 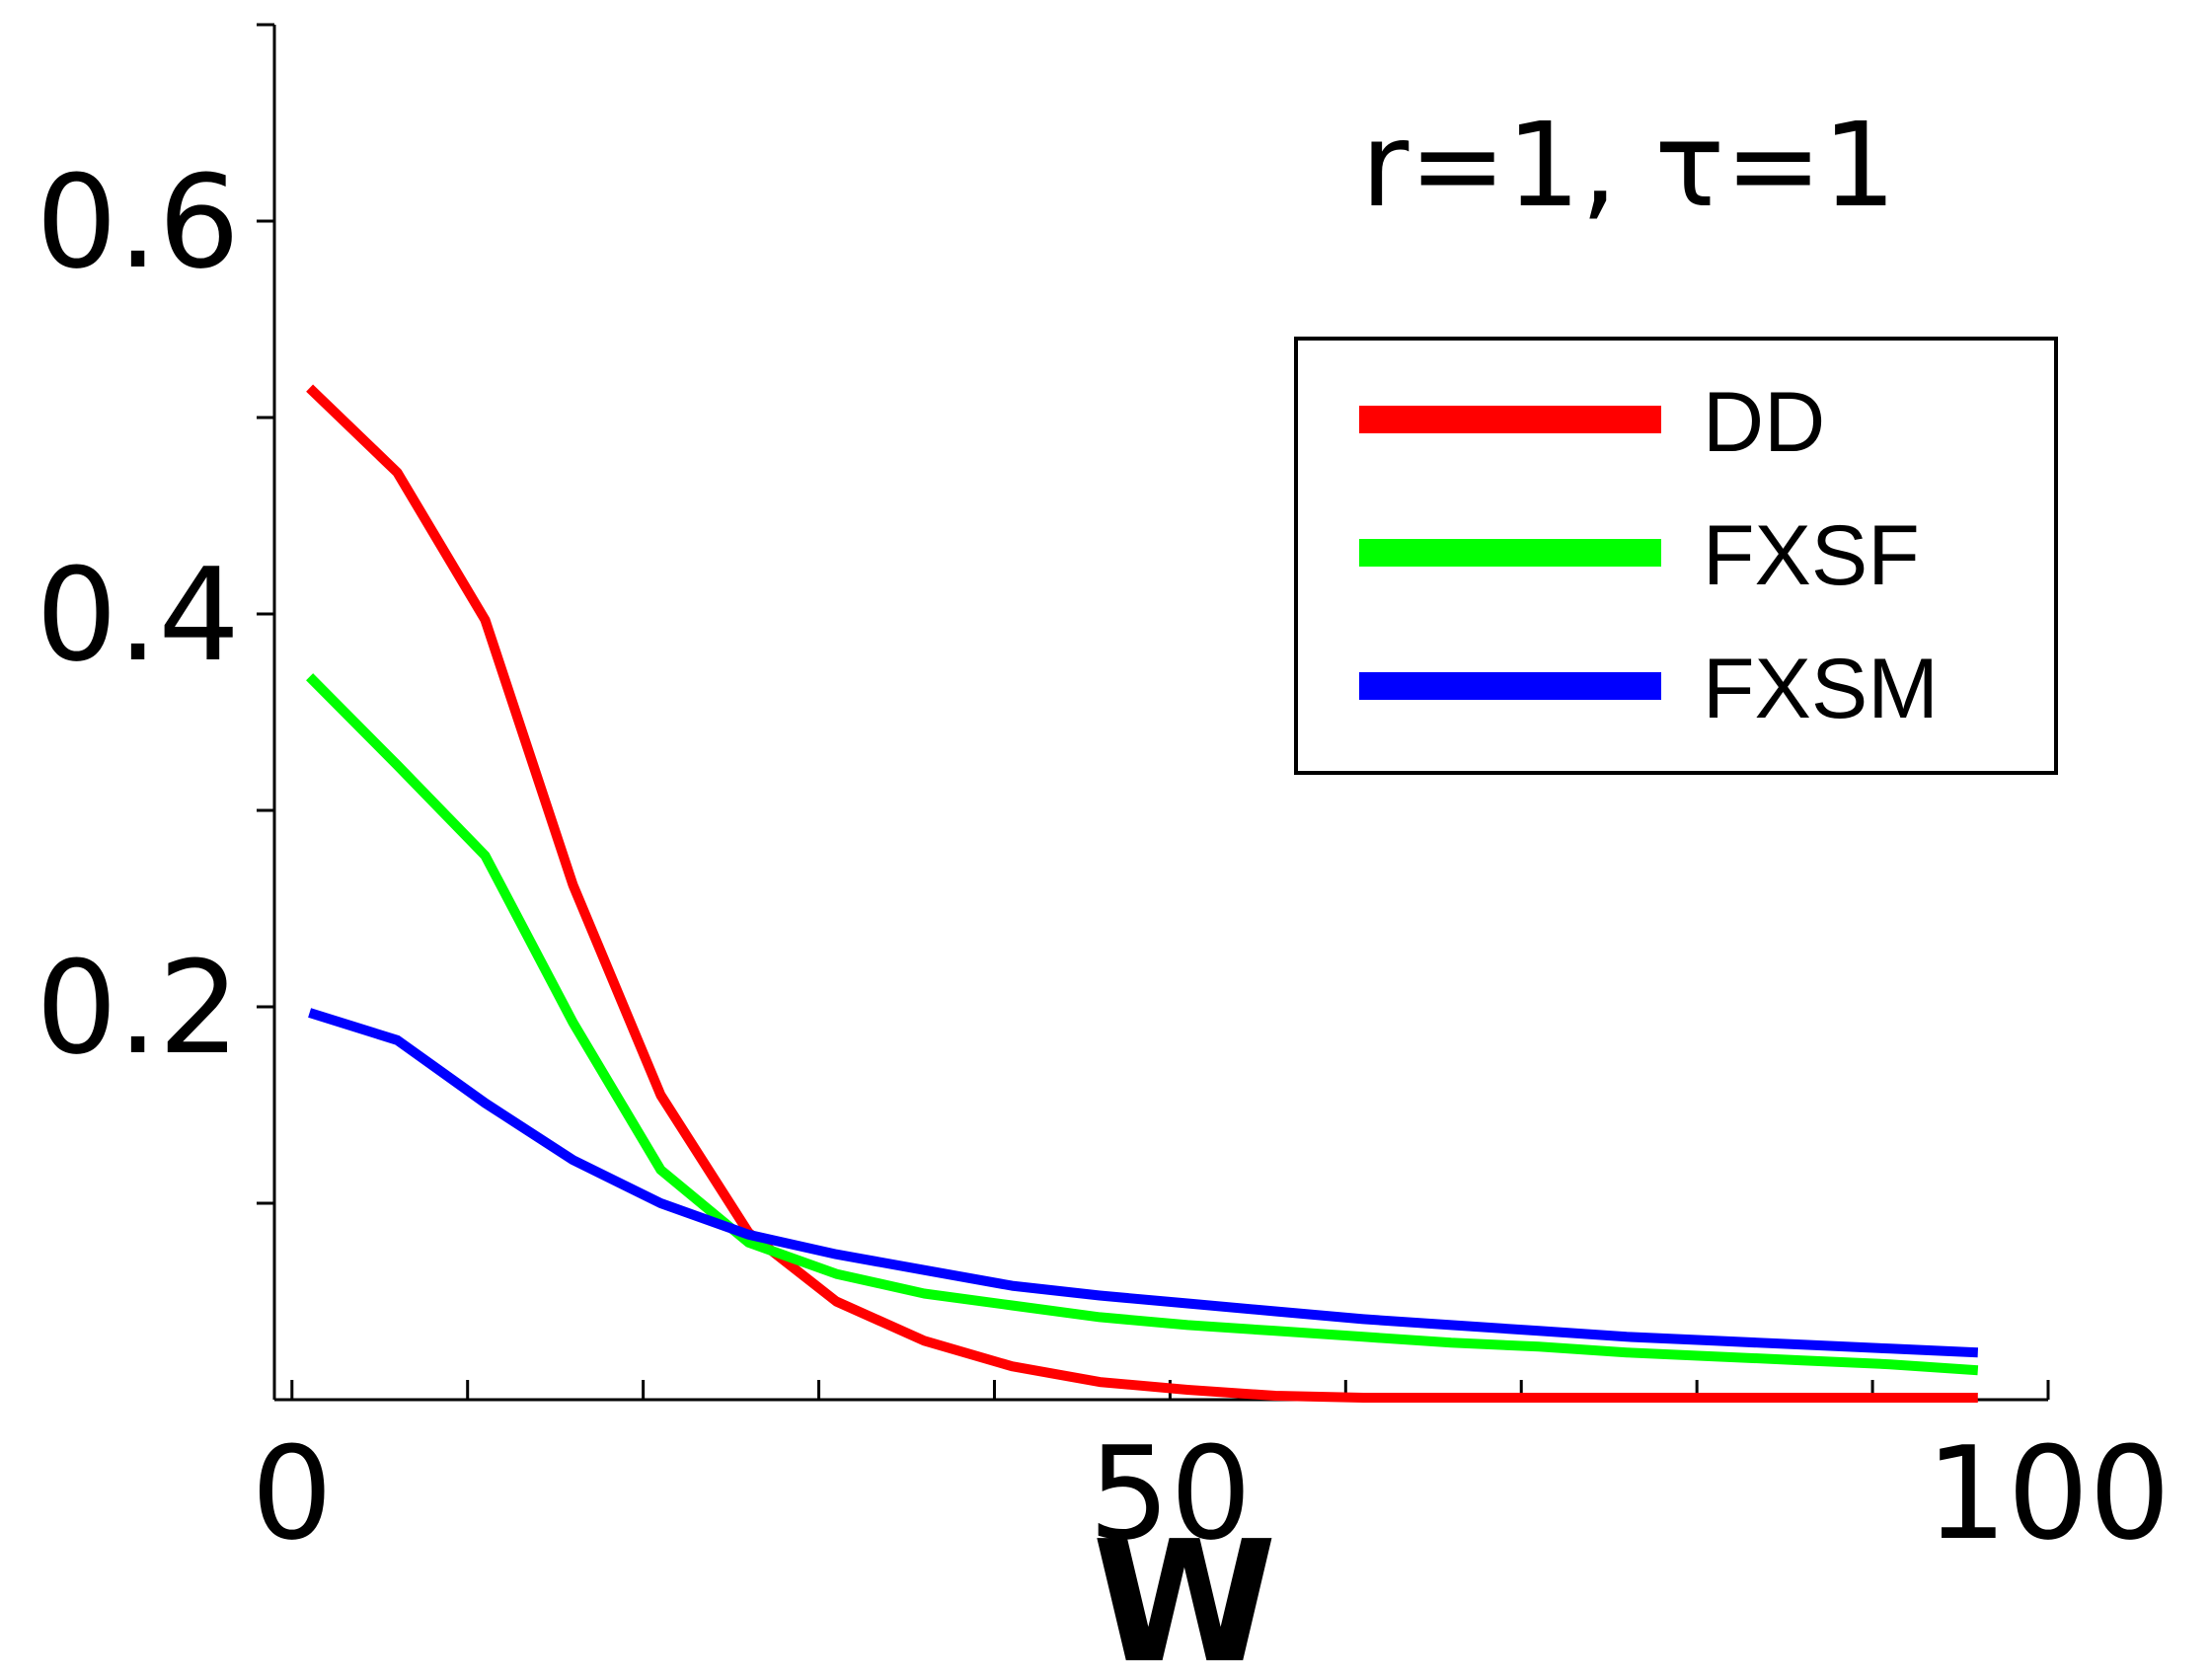 I want to click on legend-label-dd: DD, so click(x=1764, y=422).